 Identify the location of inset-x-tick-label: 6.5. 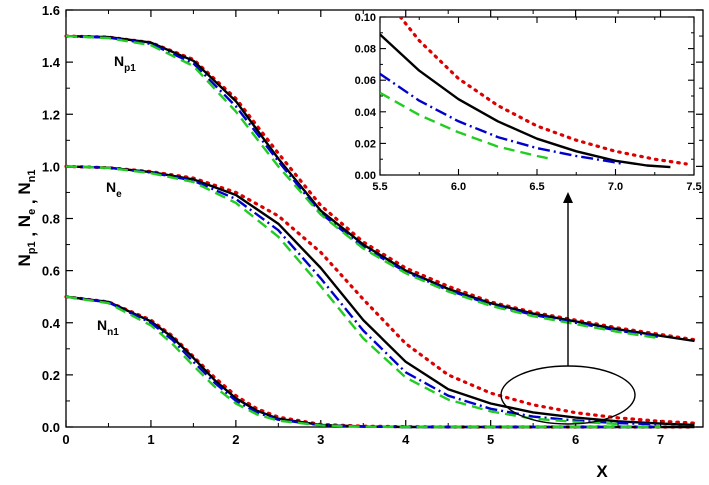
(536, 187).